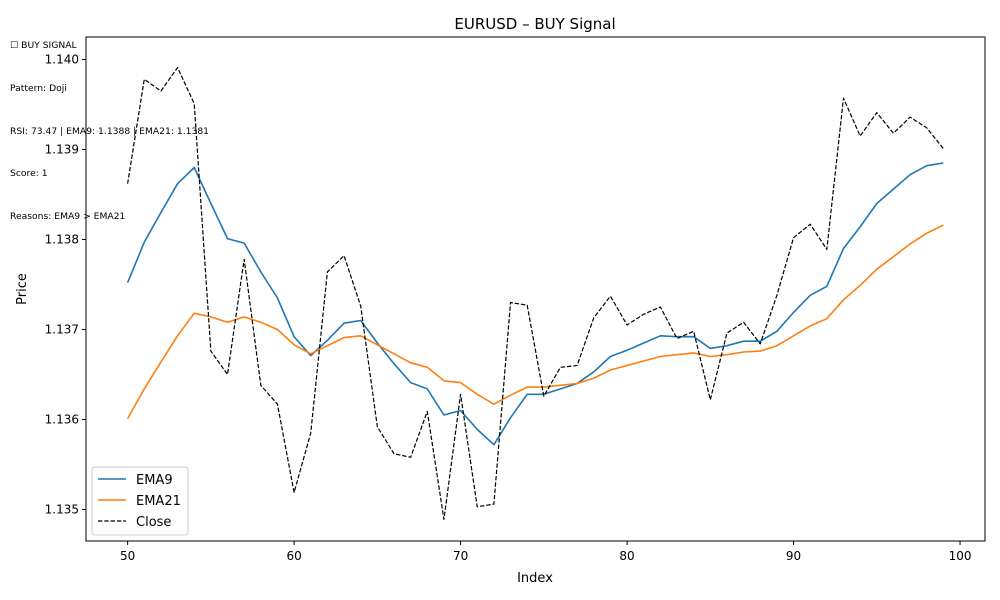  What do you see at coordinates (43, 46) in the screenshot?
I see `signal-info-line: ☐ BUY SIGNAL` at bounding box center [43, 46].